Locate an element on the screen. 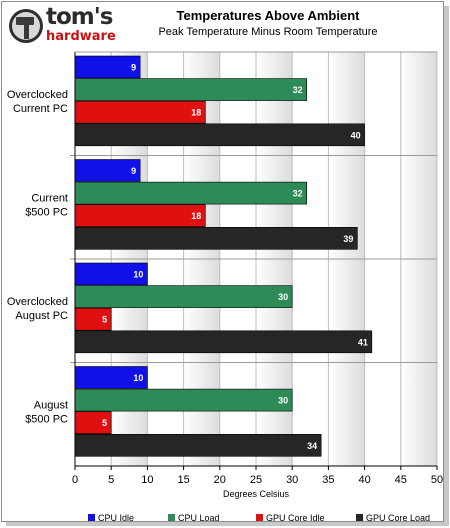 Image resolution: width=450 pixels, height=528 pixels. x-tick-label: 10 is located at coordinates (147, 480).